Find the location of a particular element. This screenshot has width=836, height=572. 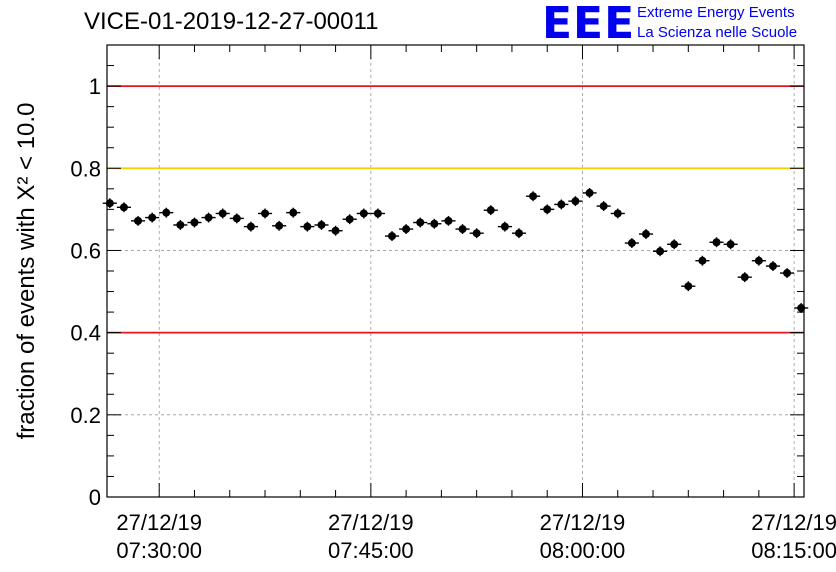

logo-caption-line1: Extreme Energy Events is located at coordinates (716, 12).